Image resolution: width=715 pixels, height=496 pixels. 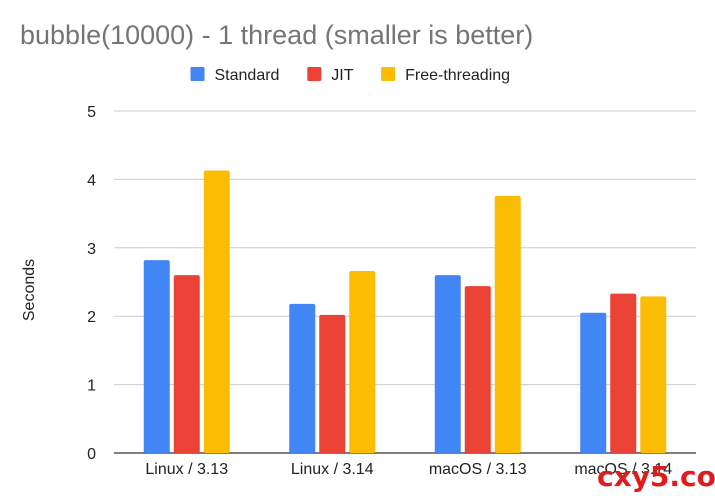 I want to click on y-tick-label: 4, so click(x=91, y=180).